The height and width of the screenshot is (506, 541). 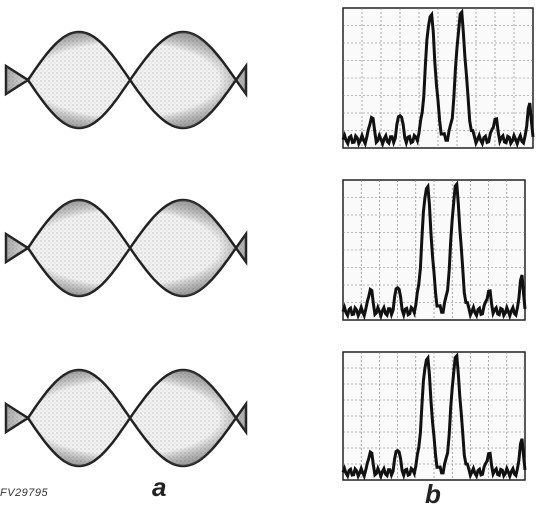 I want to click on figure-id: FV29795, so click(x=24, y=493).